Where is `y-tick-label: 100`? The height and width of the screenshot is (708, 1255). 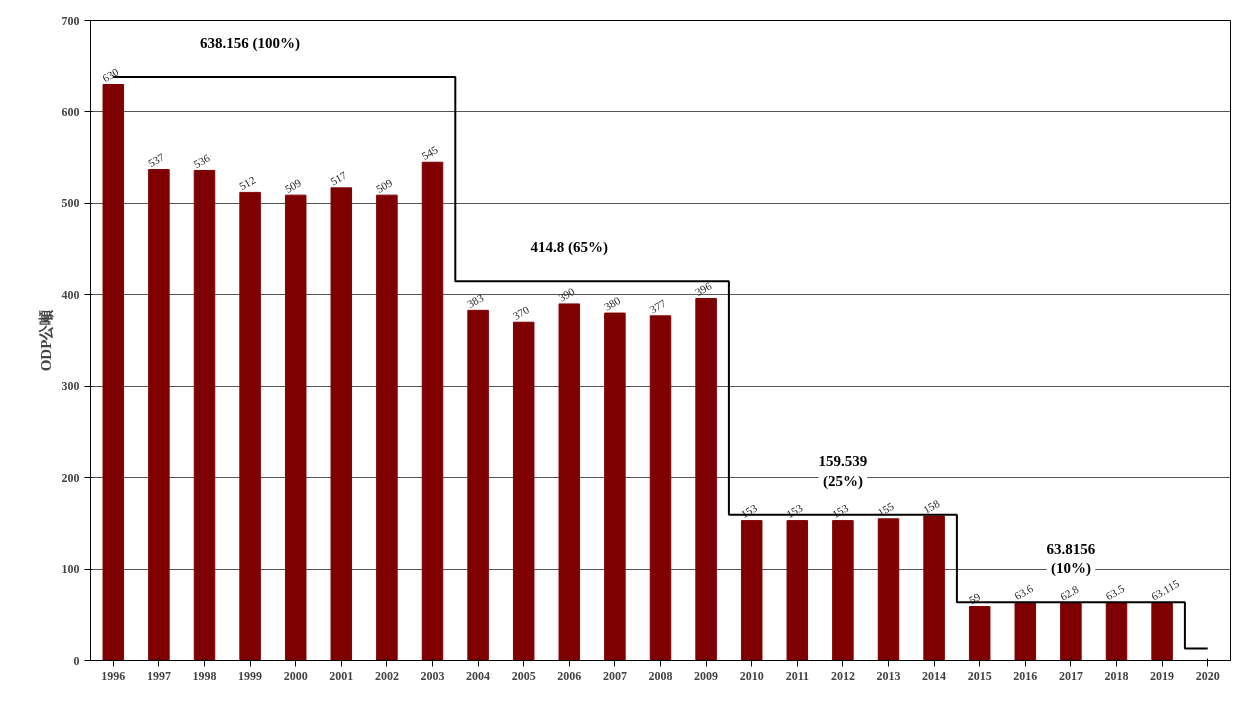
y-tick-label: 100 is located at coordinates (70, 569).